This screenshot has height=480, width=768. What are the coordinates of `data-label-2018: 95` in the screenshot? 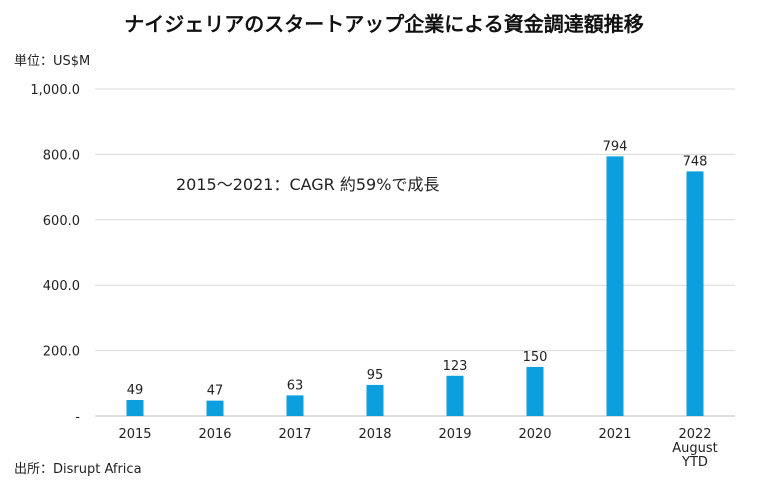 It's located at (375, 375).